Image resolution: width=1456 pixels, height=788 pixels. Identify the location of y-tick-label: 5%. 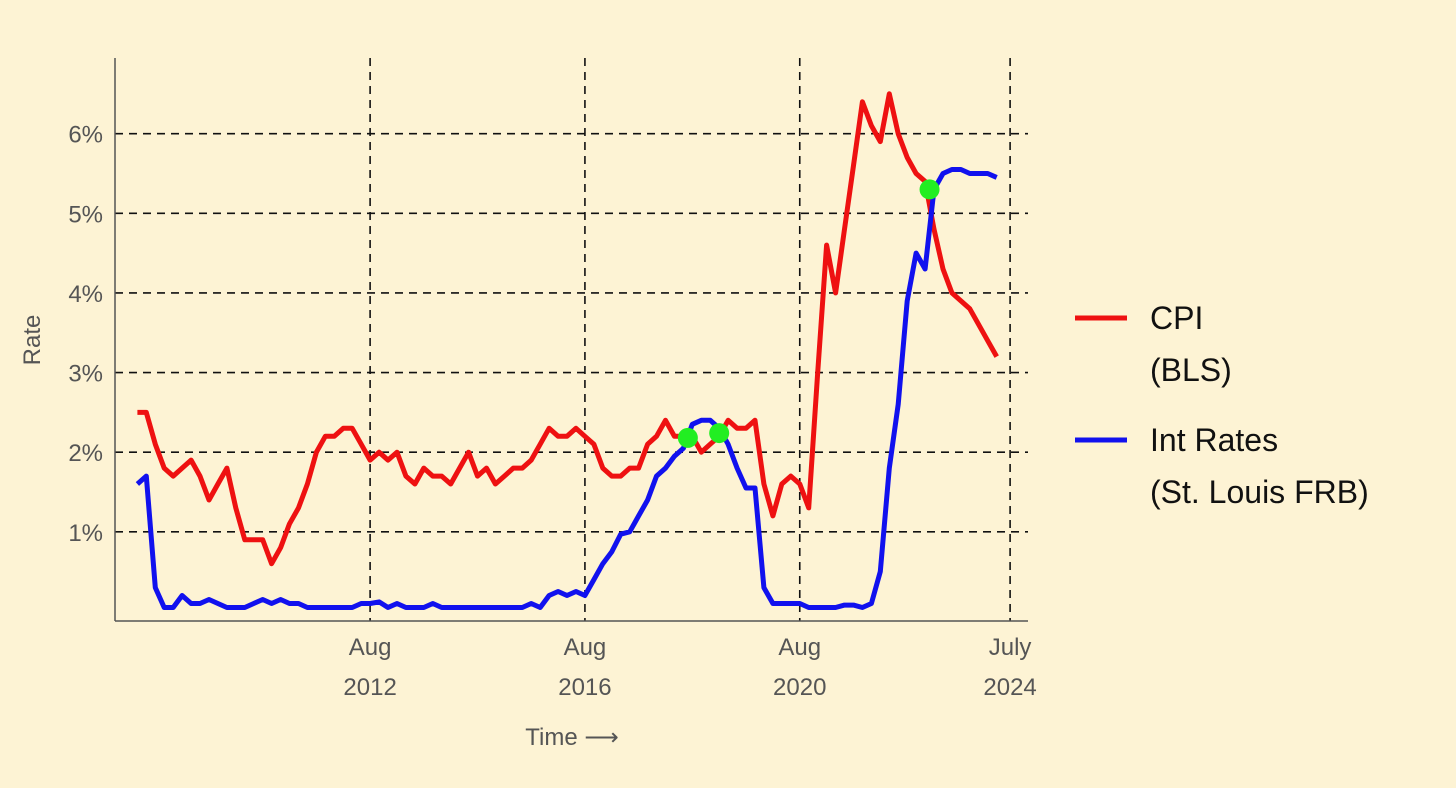
(85, 214).